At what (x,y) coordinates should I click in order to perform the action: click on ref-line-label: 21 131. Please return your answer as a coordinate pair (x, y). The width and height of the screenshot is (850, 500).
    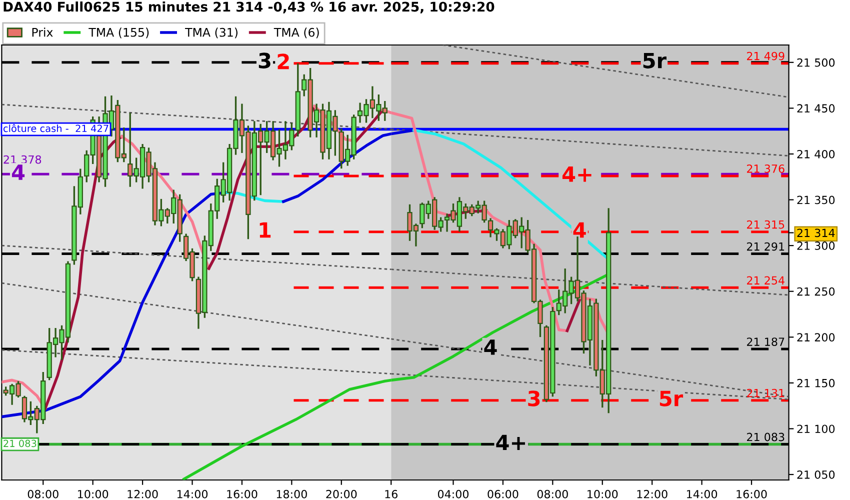
    Looking at the image, I should click on (765, 393).